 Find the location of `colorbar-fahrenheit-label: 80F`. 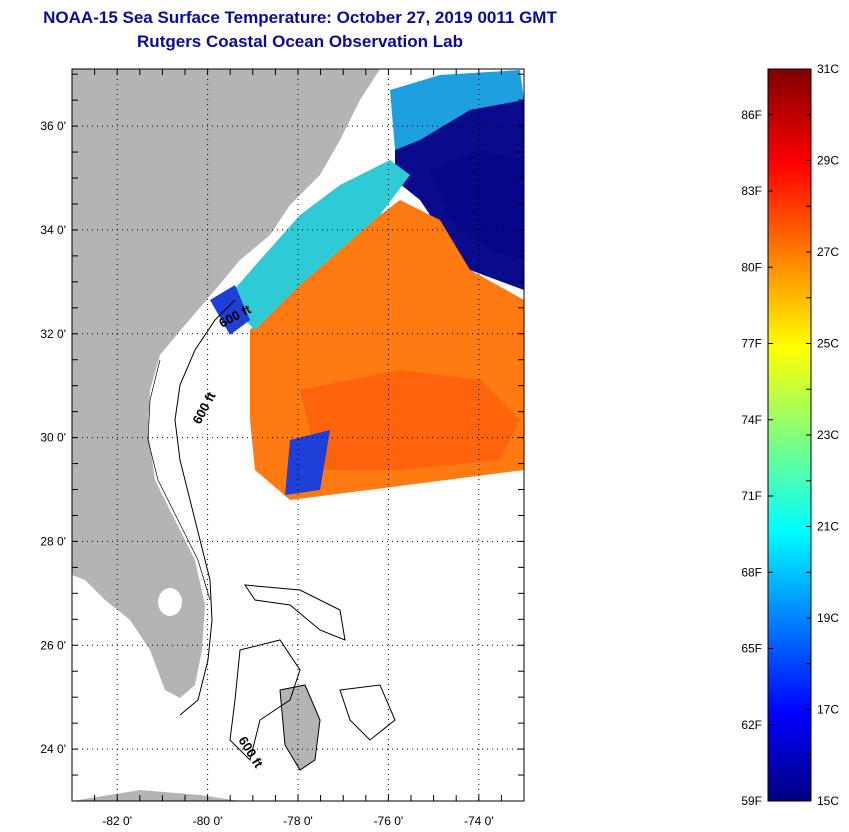

colorbar-fahrenheit-label: 80F is located at coordinates (751, 267).